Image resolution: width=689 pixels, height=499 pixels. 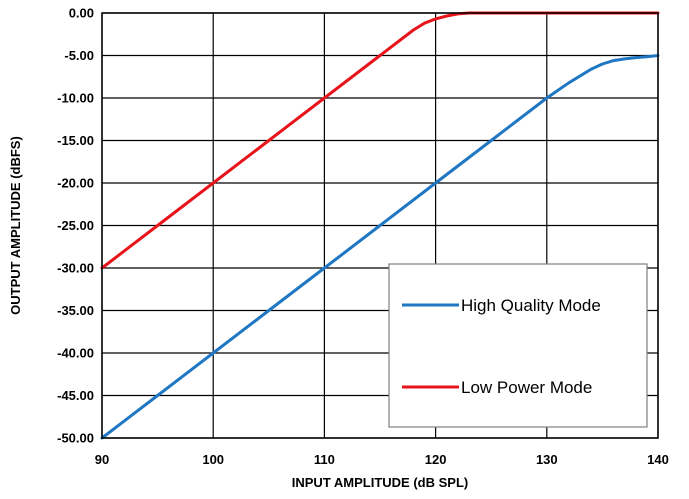 What do you see at coordinates (380, 482) in the screenshot?
I see `x-axis-title: INPUT AMPLITUDE (dB SPL)` at bounding box center [380, 482].